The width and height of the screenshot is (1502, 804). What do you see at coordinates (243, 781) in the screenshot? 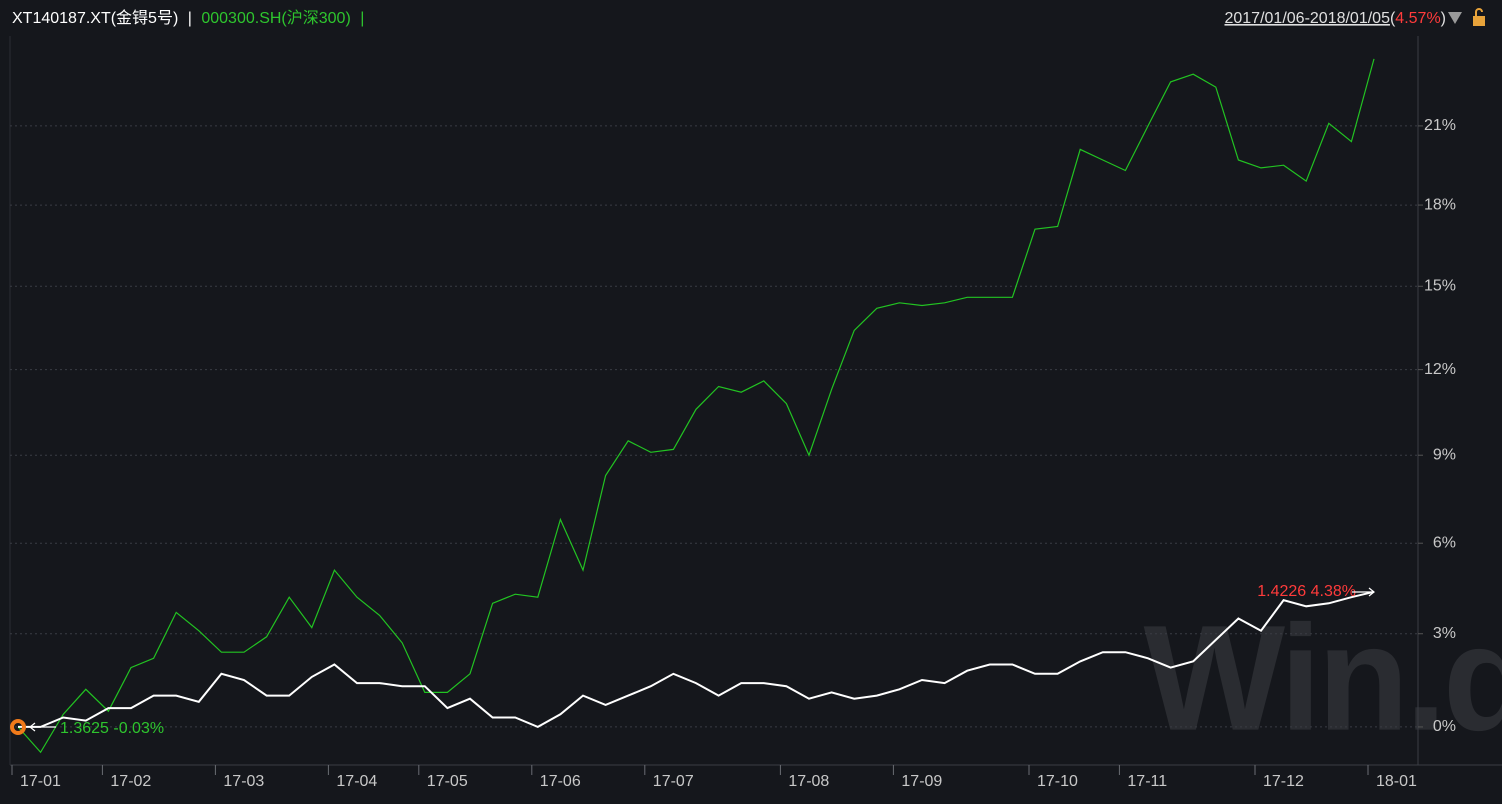
I see `x-tick-label: 17-03` at bounding box center [243, 781].